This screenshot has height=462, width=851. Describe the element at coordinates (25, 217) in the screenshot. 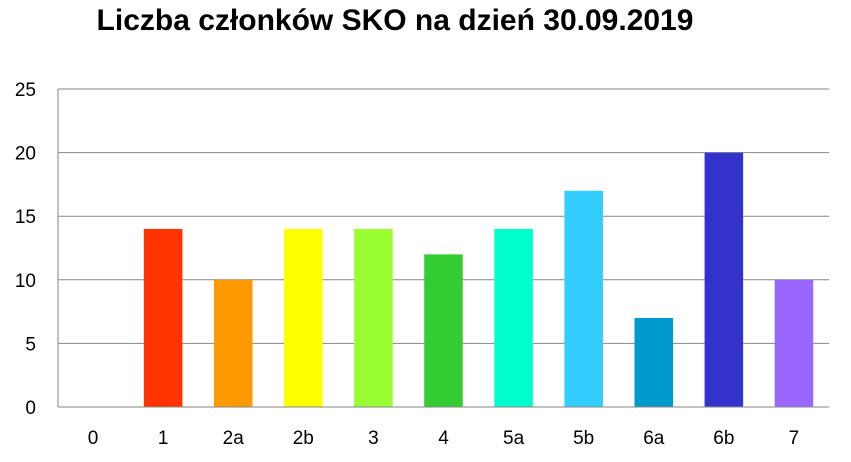

I see `y-tick-label: 15` at that location.